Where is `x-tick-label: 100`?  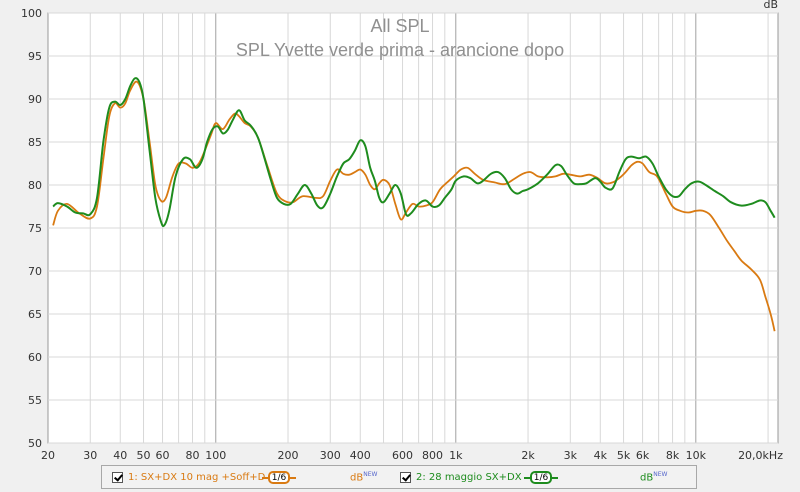 x-tick-label: 100 is located at coordinates (215, 455).